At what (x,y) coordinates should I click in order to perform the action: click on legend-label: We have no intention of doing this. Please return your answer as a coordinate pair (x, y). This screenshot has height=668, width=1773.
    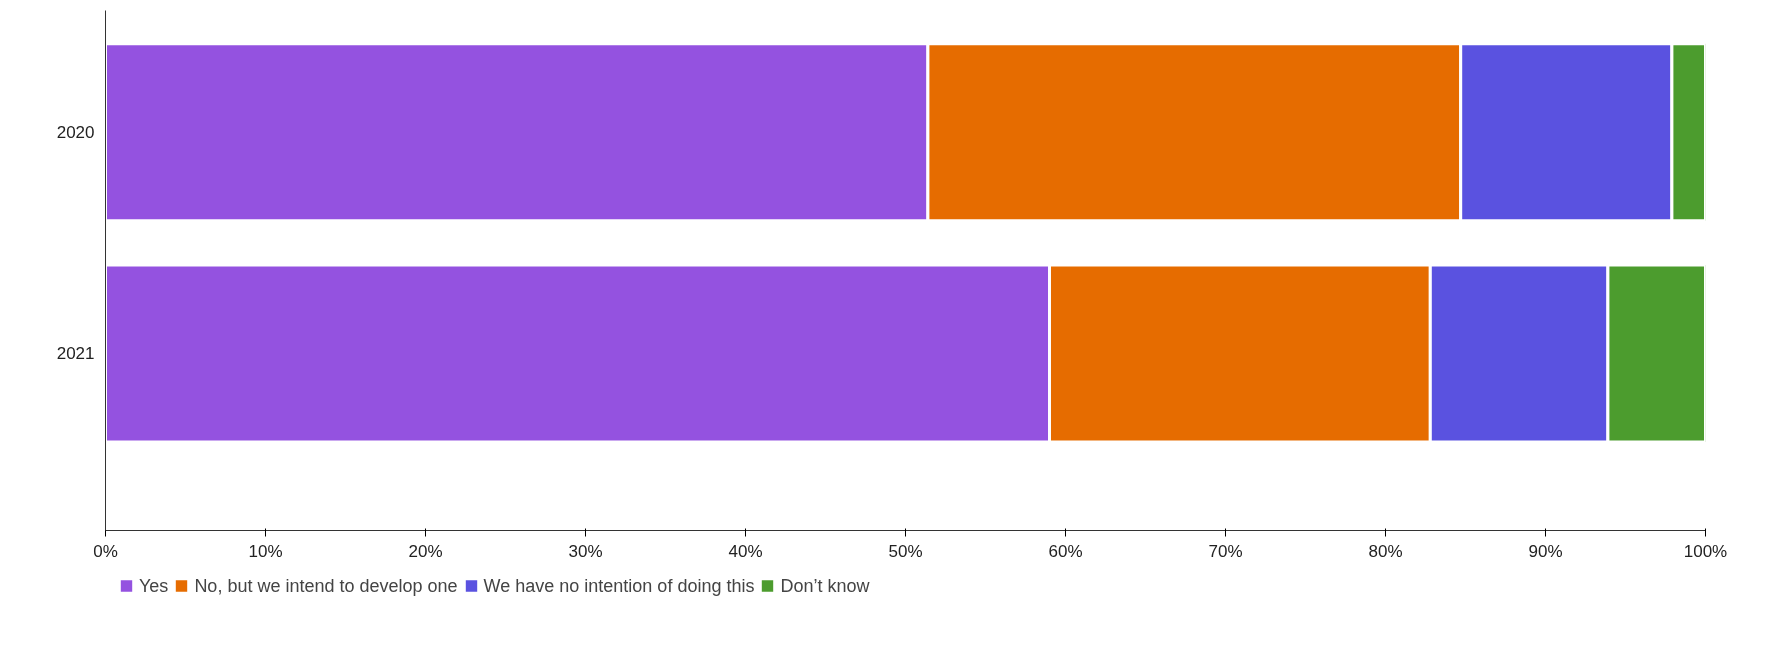
    Looking at the image, I should click on (619, 585).